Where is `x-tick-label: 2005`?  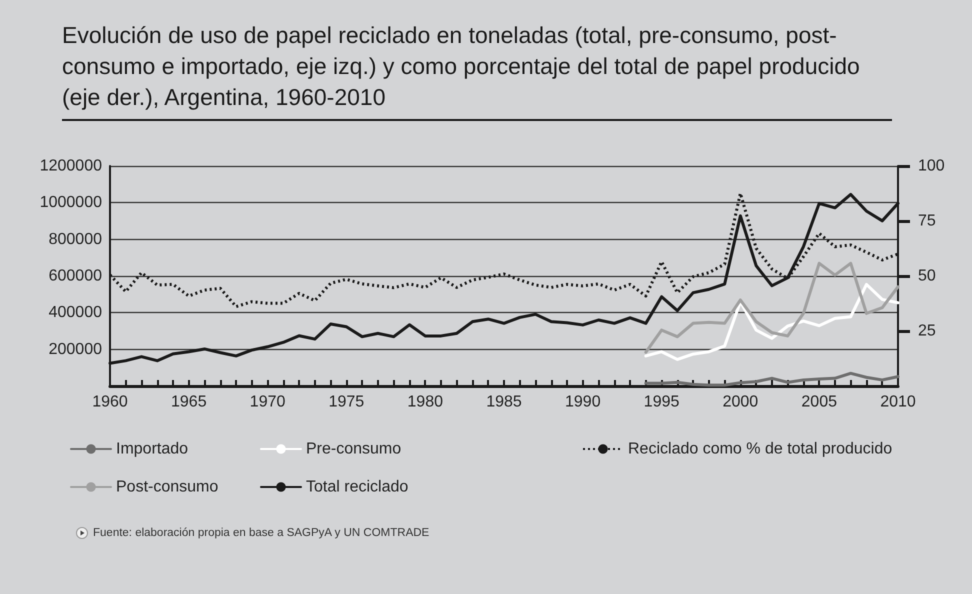 x-tick-label: 2005 is located at coordinates (819, 402).